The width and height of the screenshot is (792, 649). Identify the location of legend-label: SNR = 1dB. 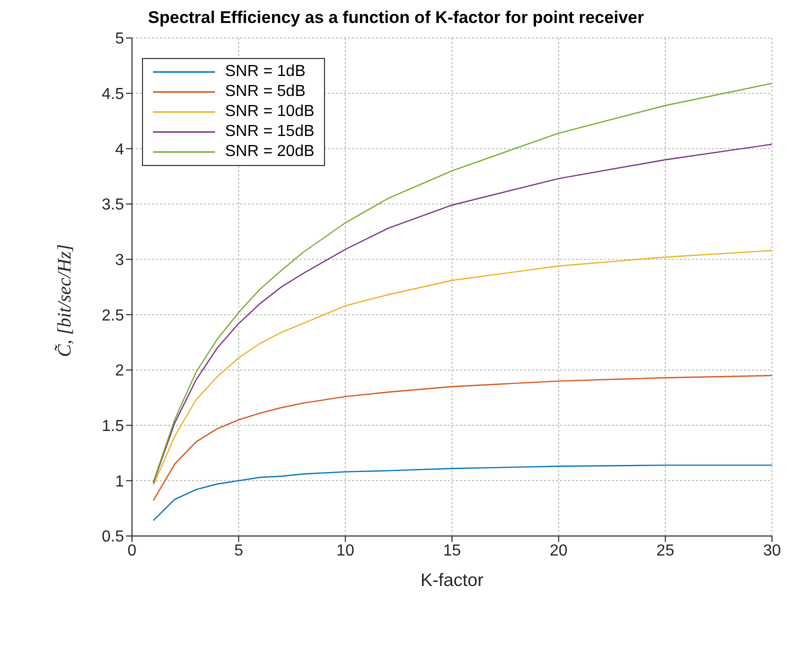
(265, 72).